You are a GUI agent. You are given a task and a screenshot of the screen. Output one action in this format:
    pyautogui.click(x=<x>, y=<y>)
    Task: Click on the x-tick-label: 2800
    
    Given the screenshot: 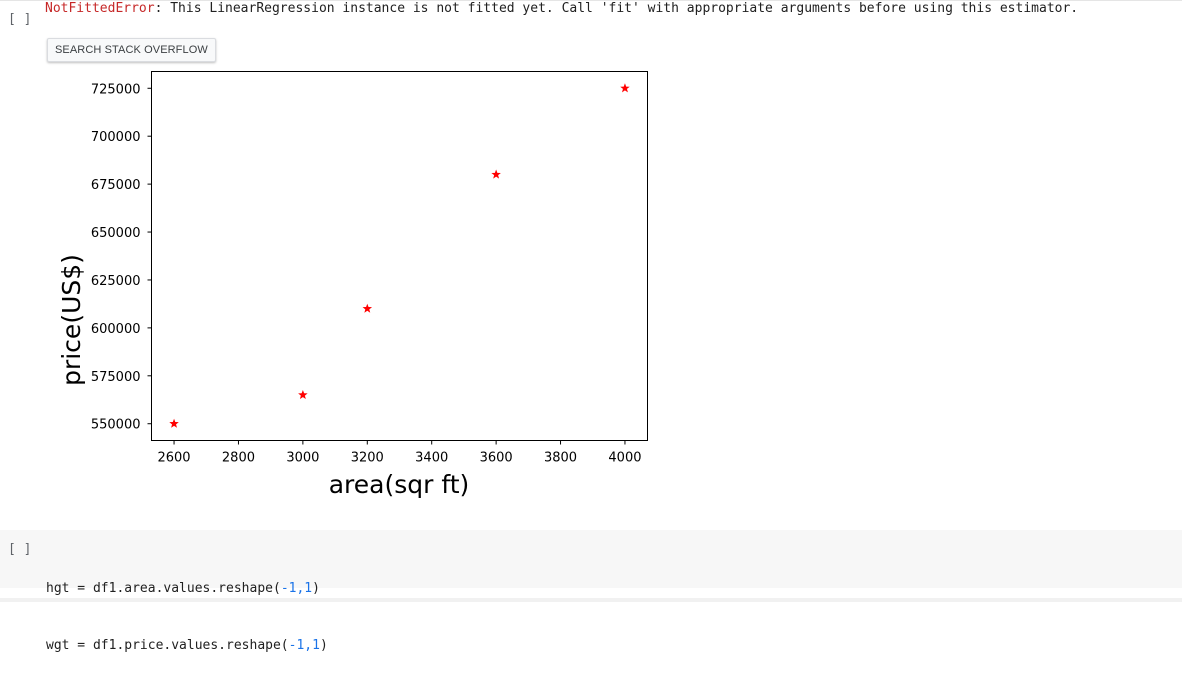 What is the action you would take?
    pyautogui.click(x=238, y=458)
    